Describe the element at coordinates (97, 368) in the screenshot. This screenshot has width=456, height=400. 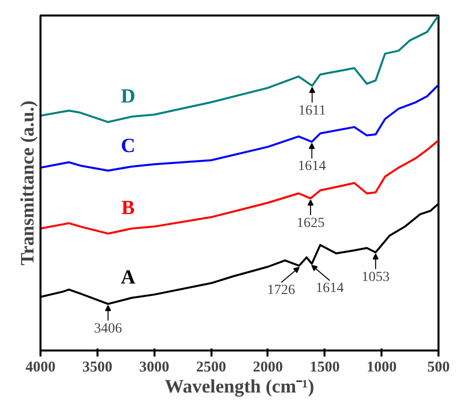
I see `x-tick-label: 3500` at that location.